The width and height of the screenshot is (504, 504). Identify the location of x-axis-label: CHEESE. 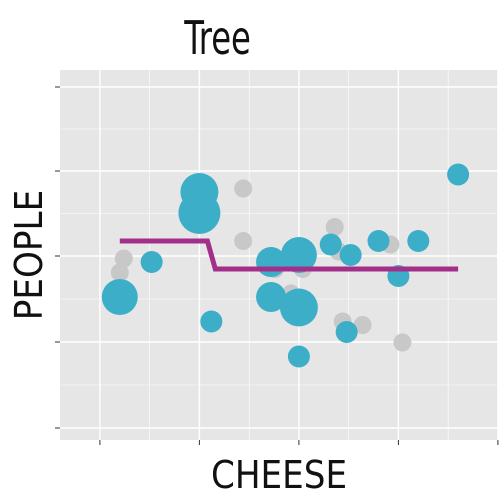
(279, 475).